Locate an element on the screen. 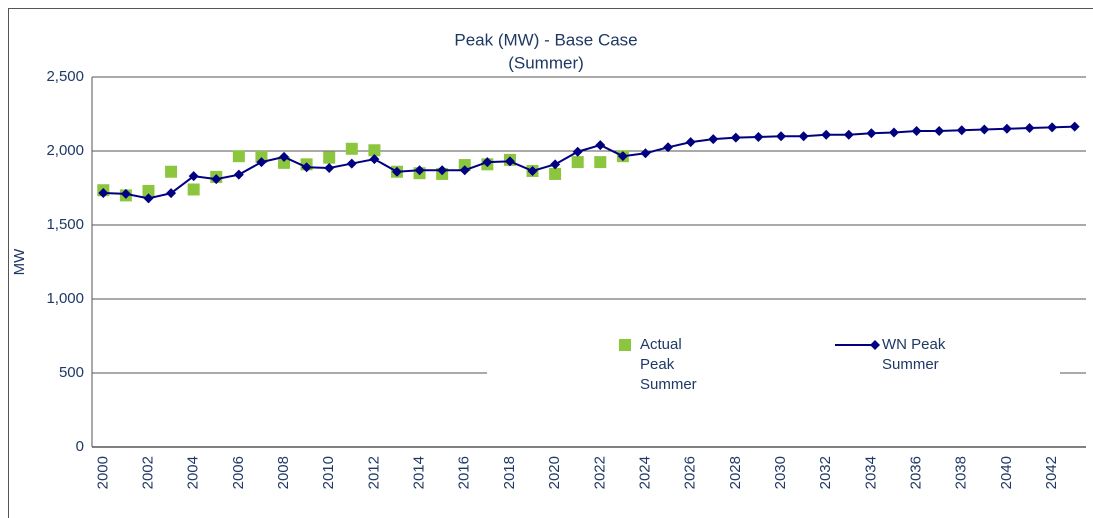 The height and width of the screenshot is (518, 1093). x-tick-label: 2038 is located at coordinates (961, 472).